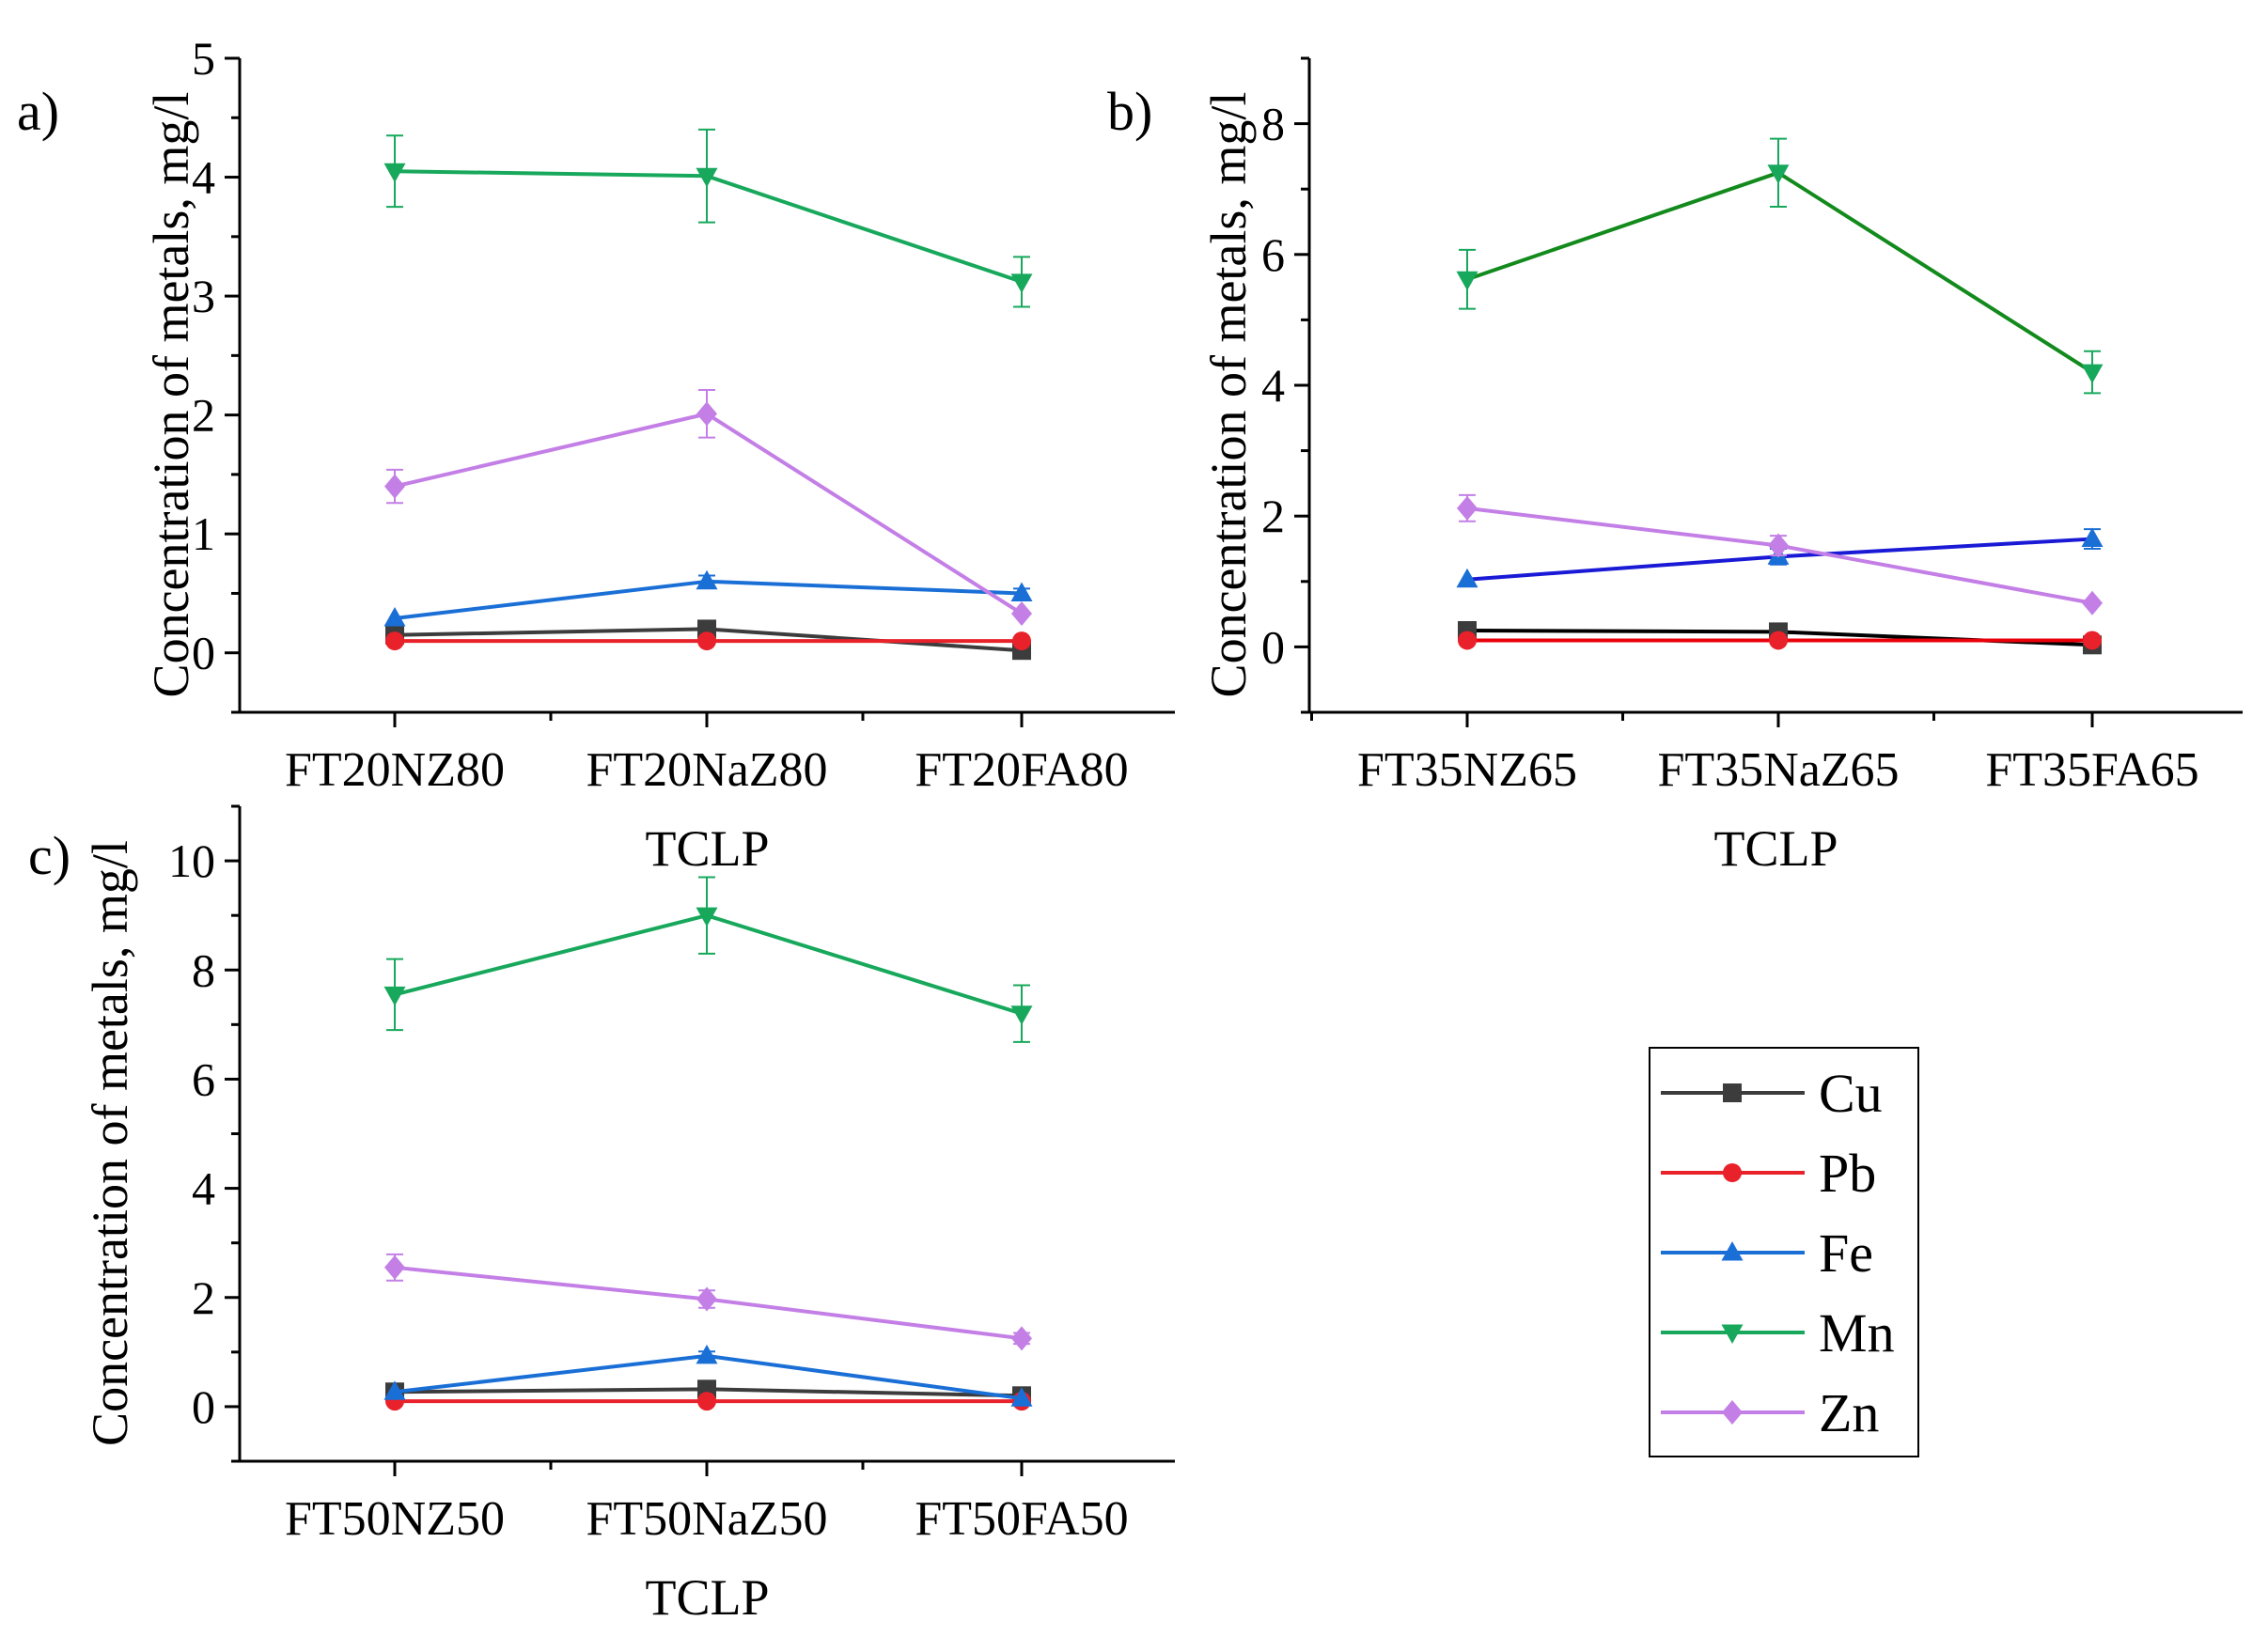 The width and height of the screenshot is (2268, 1636). I want to click on y-tick-label: 5, so click(203, 58).